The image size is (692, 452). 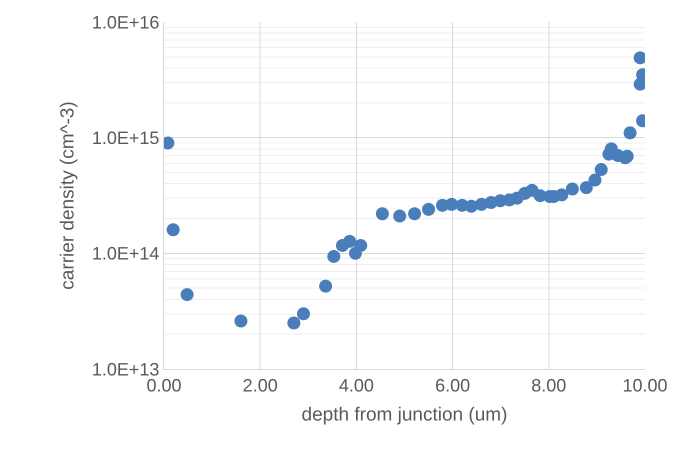 What do you see at coordinates (452, 386) in the screenshot?
I see `x-tick-label: 6.00` at bounding box center [452, 386].